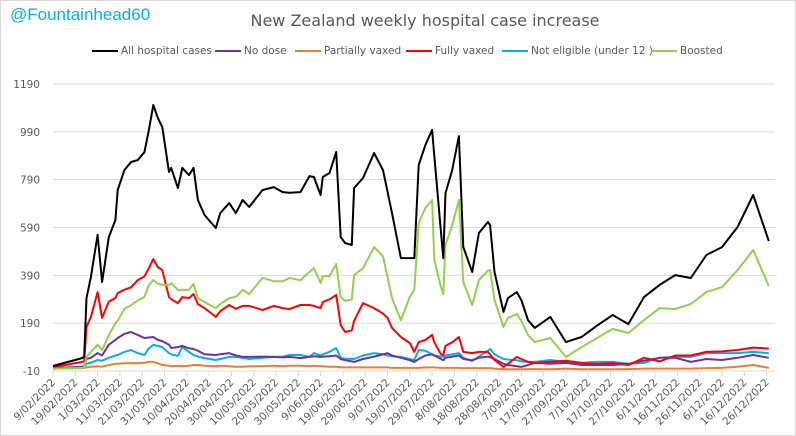  I want to click on legend-label: Partially vaxed, so click(363, 51).